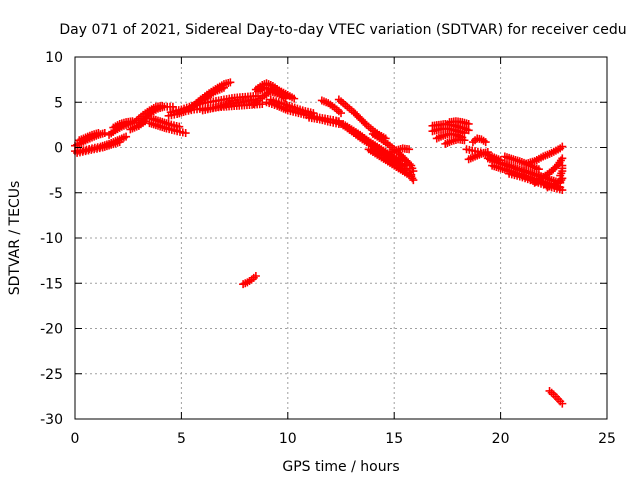 Image resolution: width=640 pixels, height=480 pixels. What do you see at coordinates (51, 375) in the screenshot?
I see `y-tick-label: -25` at bounding box center [51, 375].